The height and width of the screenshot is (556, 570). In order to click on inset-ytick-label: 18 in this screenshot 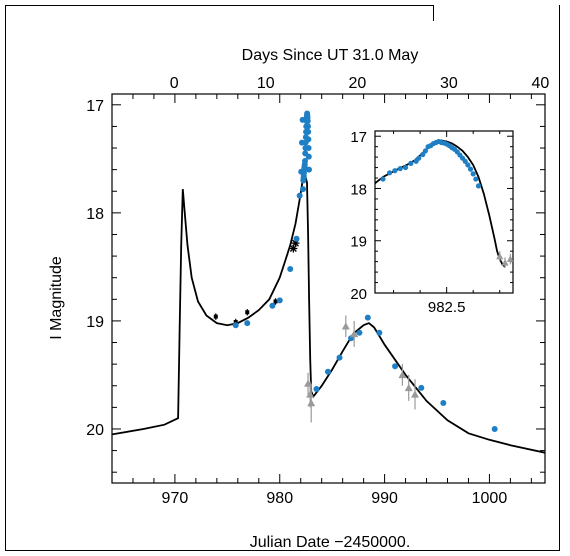, I will do `click(358, 189)`.